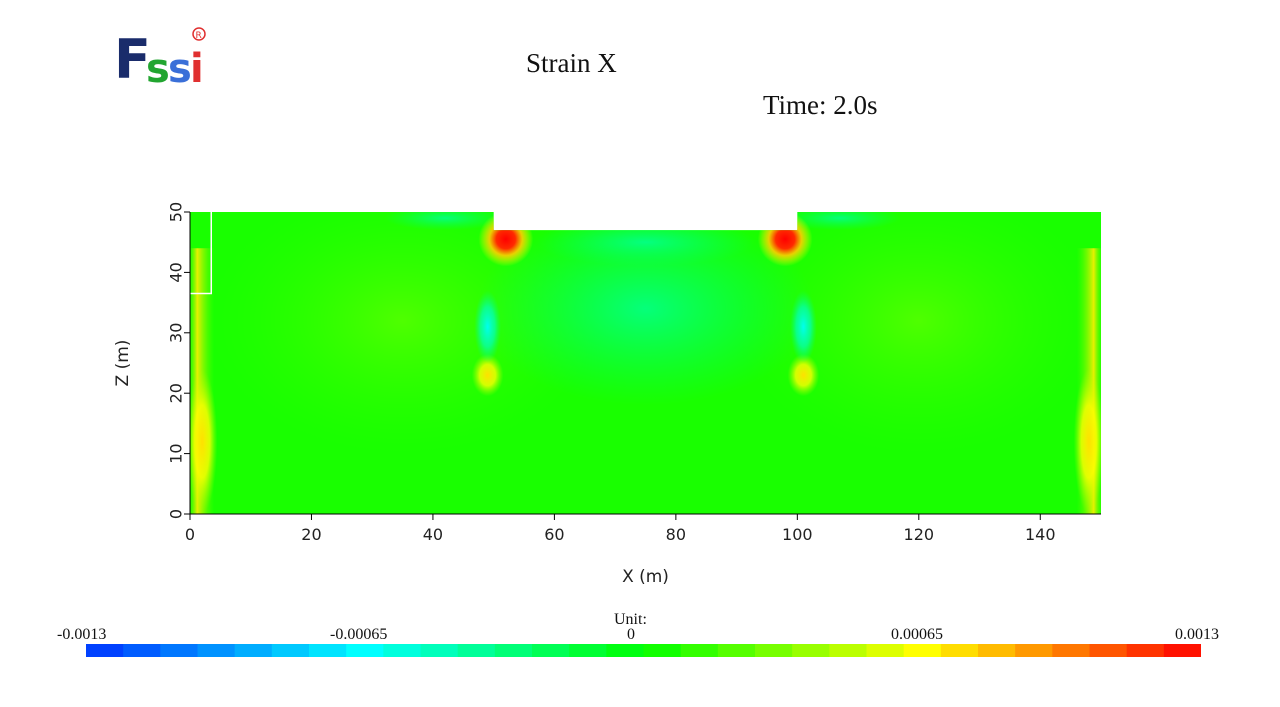 The height and width of the screenshot is (707, 1280). I want to click on x-tick-label-60: 60, so click(554, 534).